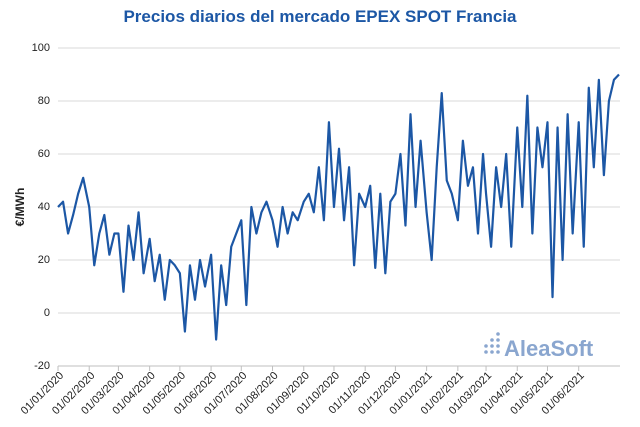 Image resolution: width=640 pixels, height=427 pixels. What do you see at coordinates (44, 207) in the screenshot?
I see `y-tick-label: 40` at bounding box center [44, 207].